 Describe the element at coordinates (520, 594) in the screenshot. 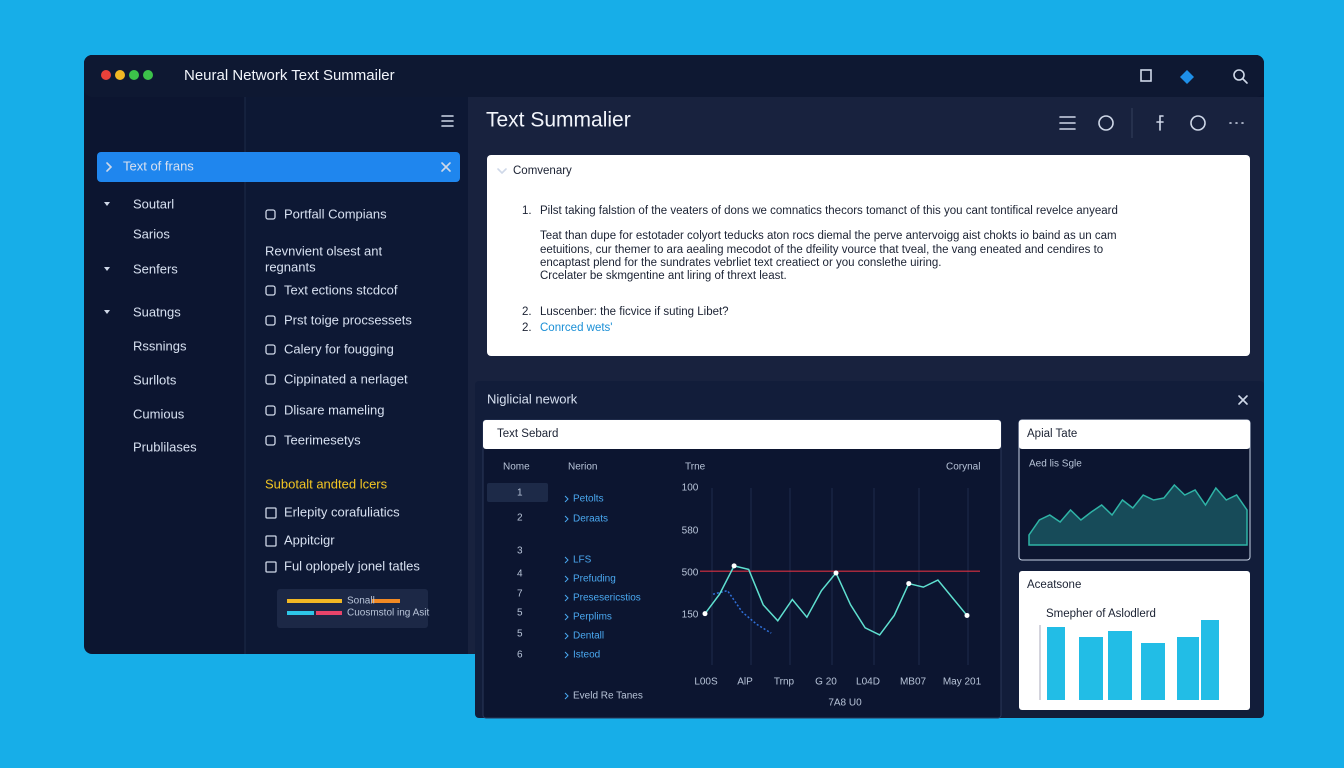

I see `row-number: 7` at that location.